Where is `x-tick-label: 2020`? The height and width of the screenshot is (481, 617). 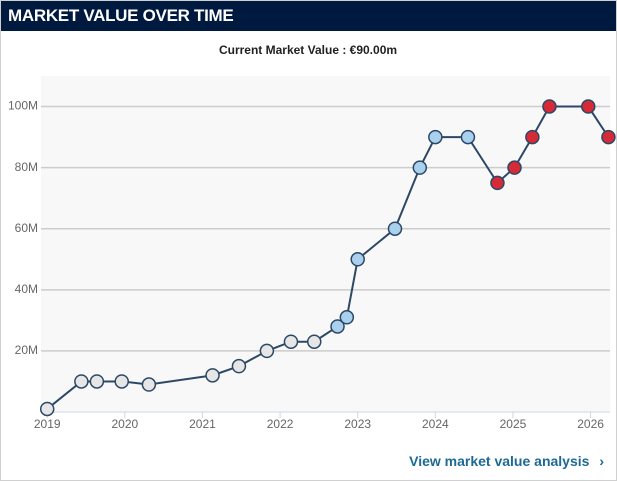 x-tick-label: 2020 is located at coordinates (124, 424).